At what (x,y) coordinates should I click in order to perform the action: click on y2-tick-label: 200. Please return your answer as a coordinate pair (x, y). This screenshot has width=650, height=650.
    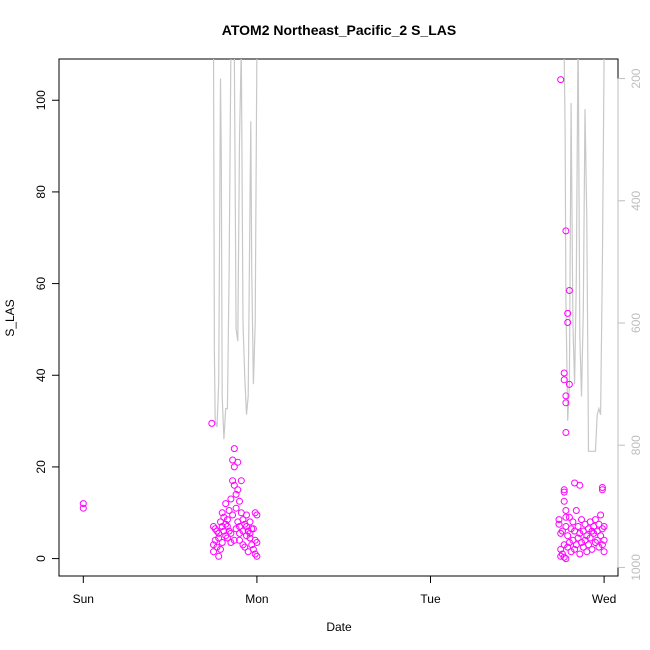
    Looking at the image, I should click on (636, 78).